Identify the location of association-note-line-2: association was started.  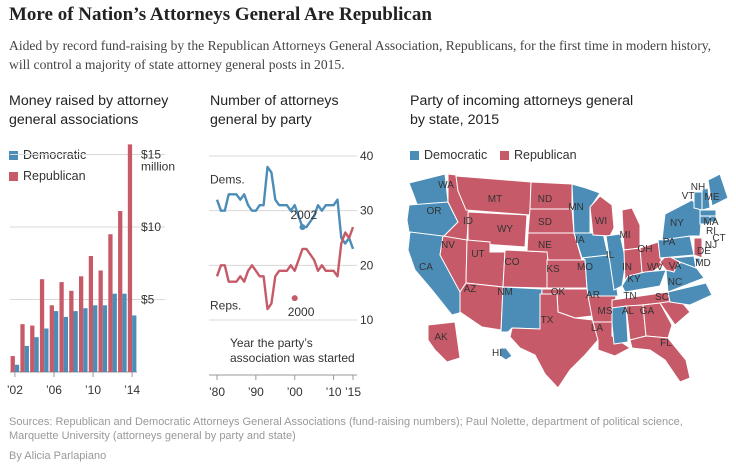
(292, 358).